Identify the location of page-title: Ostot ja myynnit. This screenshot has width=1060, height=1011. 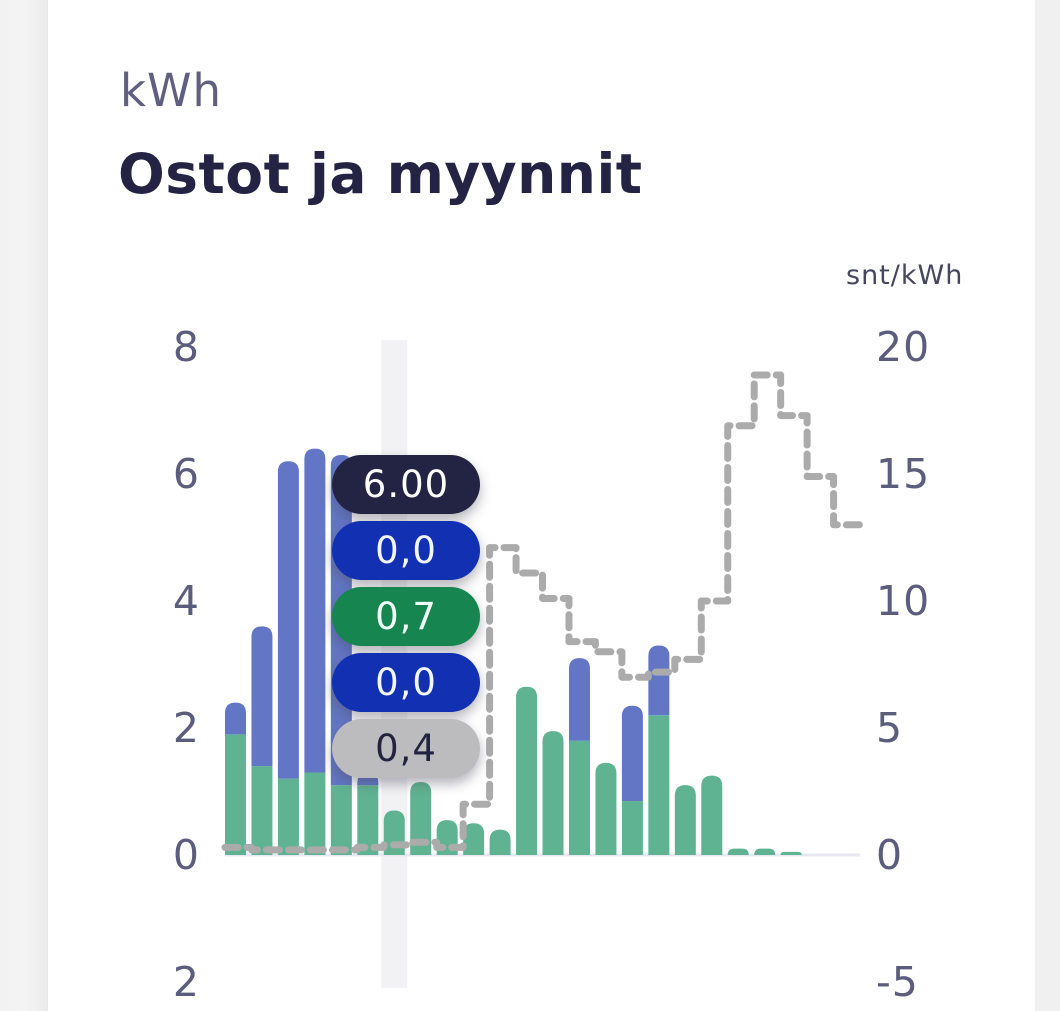
(380, 174).